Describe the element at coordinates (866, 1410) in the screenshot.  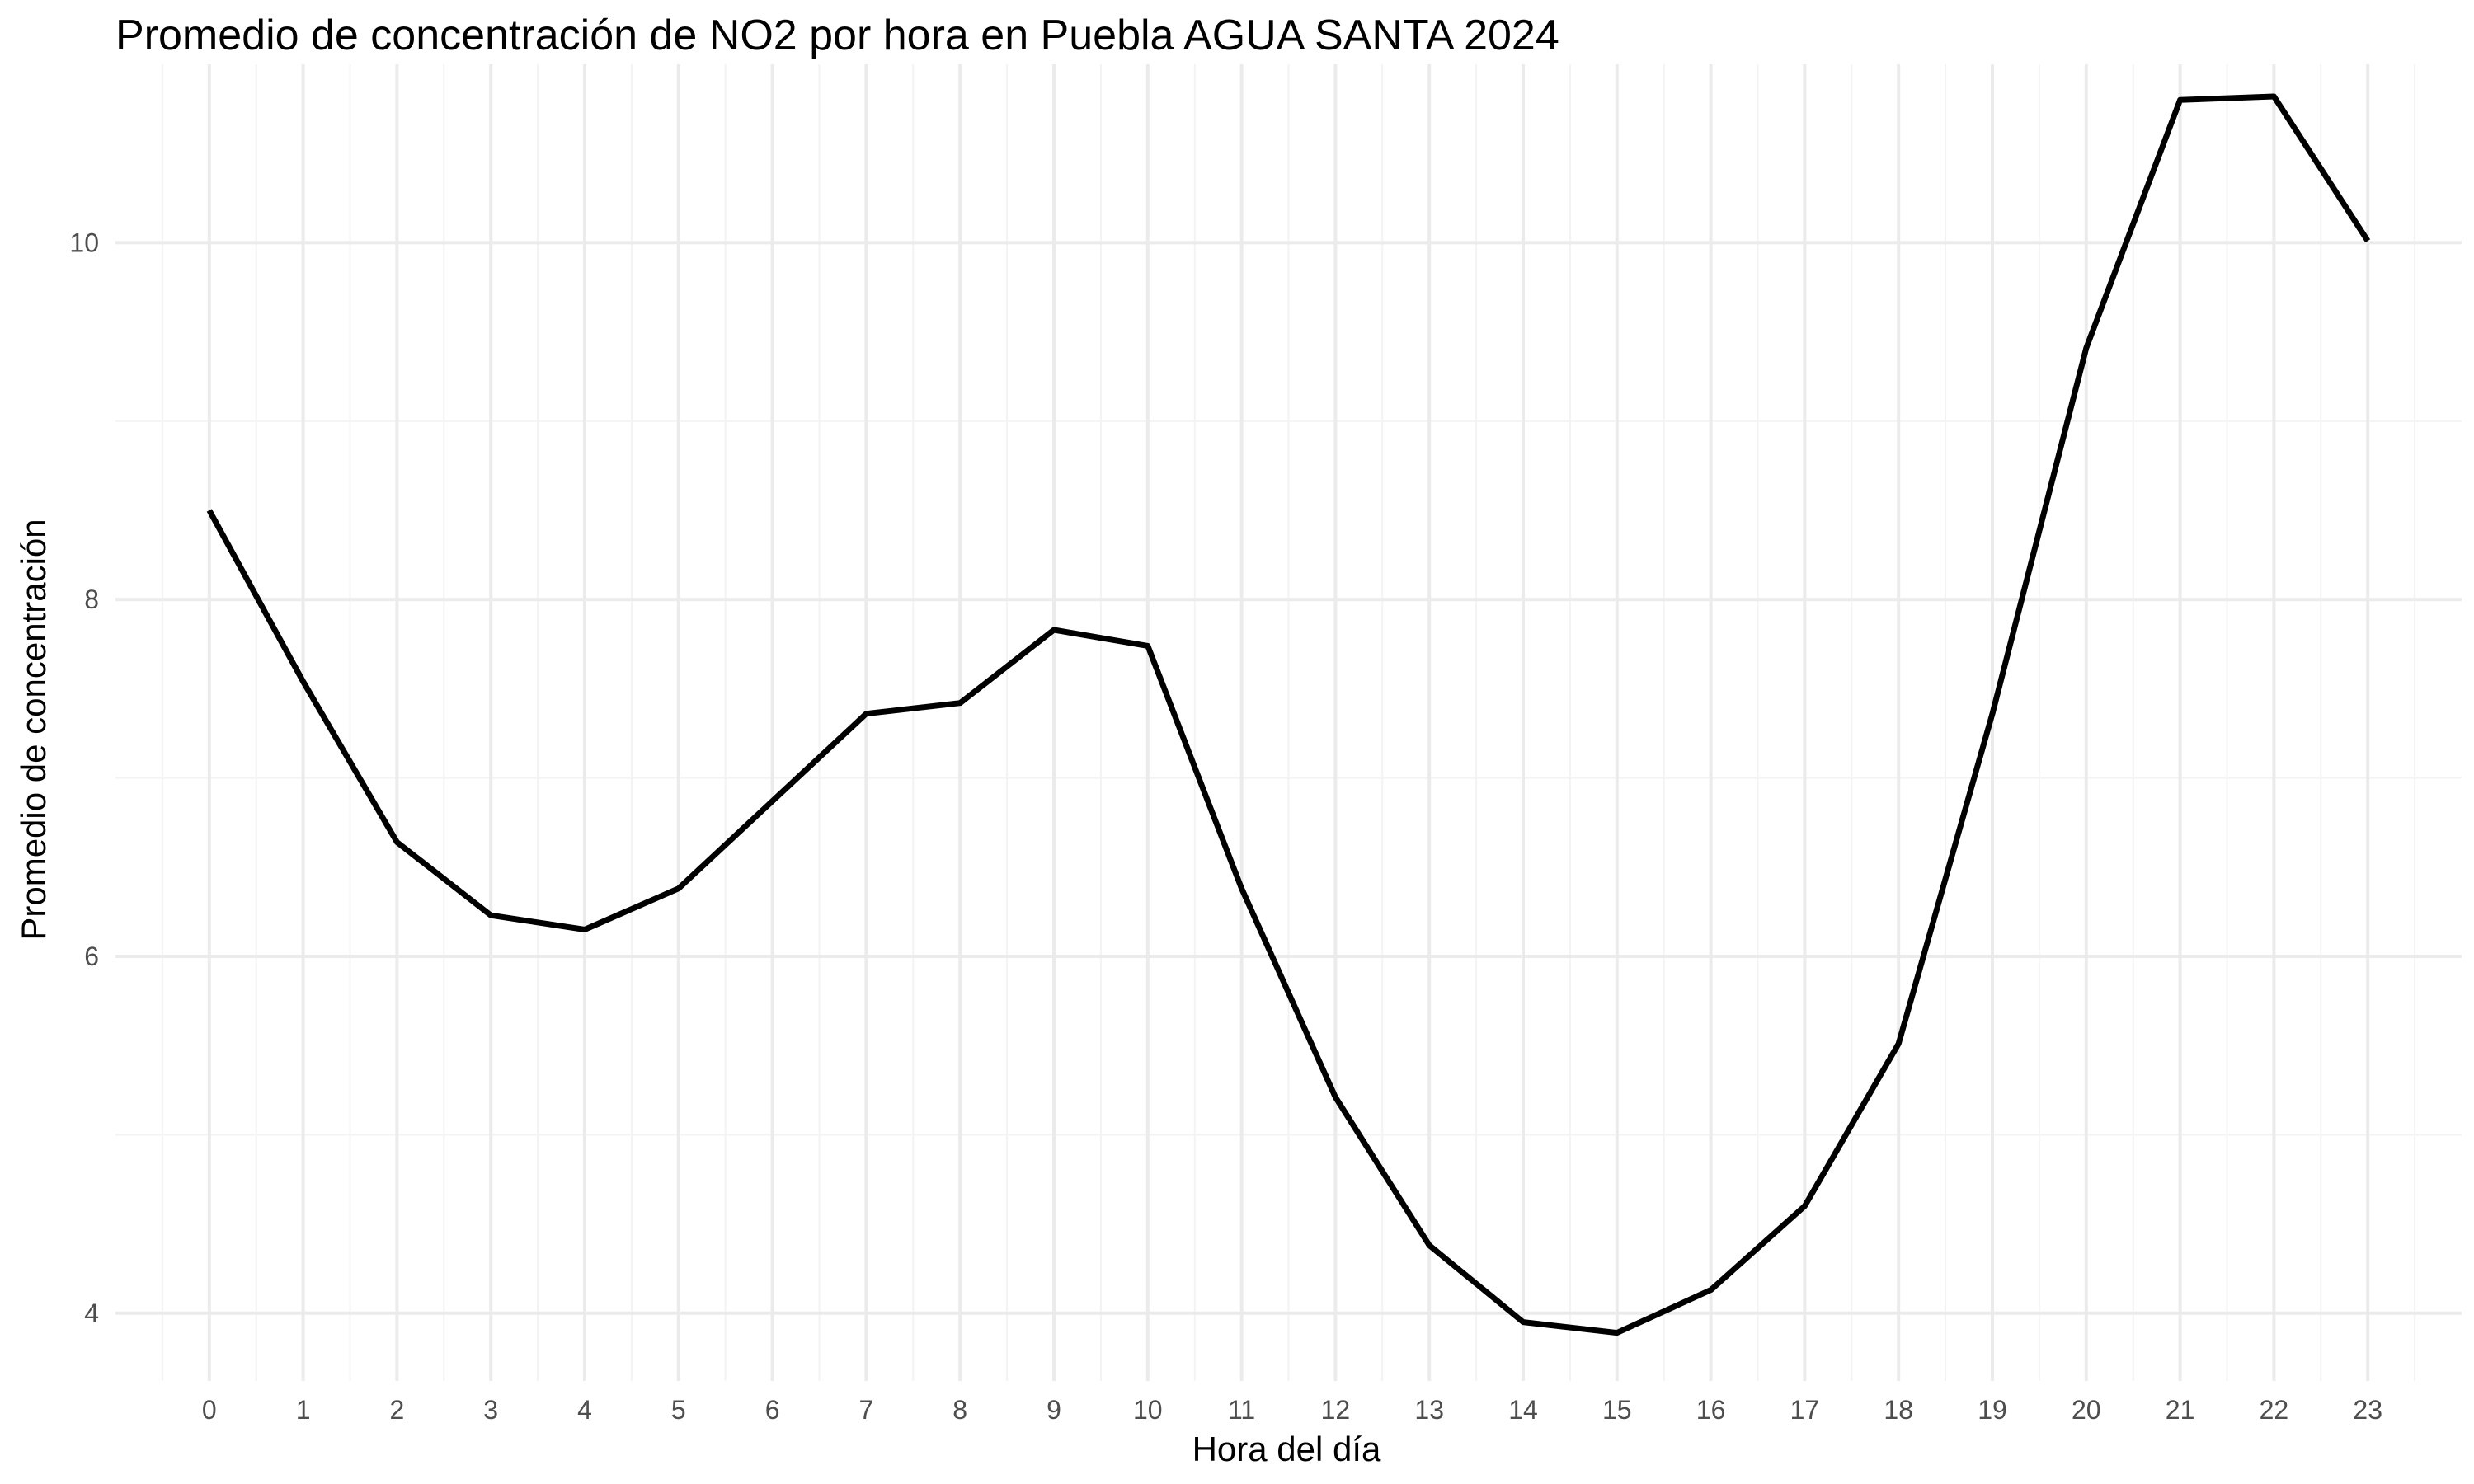
I see `x-tick-label: 7` at that location.